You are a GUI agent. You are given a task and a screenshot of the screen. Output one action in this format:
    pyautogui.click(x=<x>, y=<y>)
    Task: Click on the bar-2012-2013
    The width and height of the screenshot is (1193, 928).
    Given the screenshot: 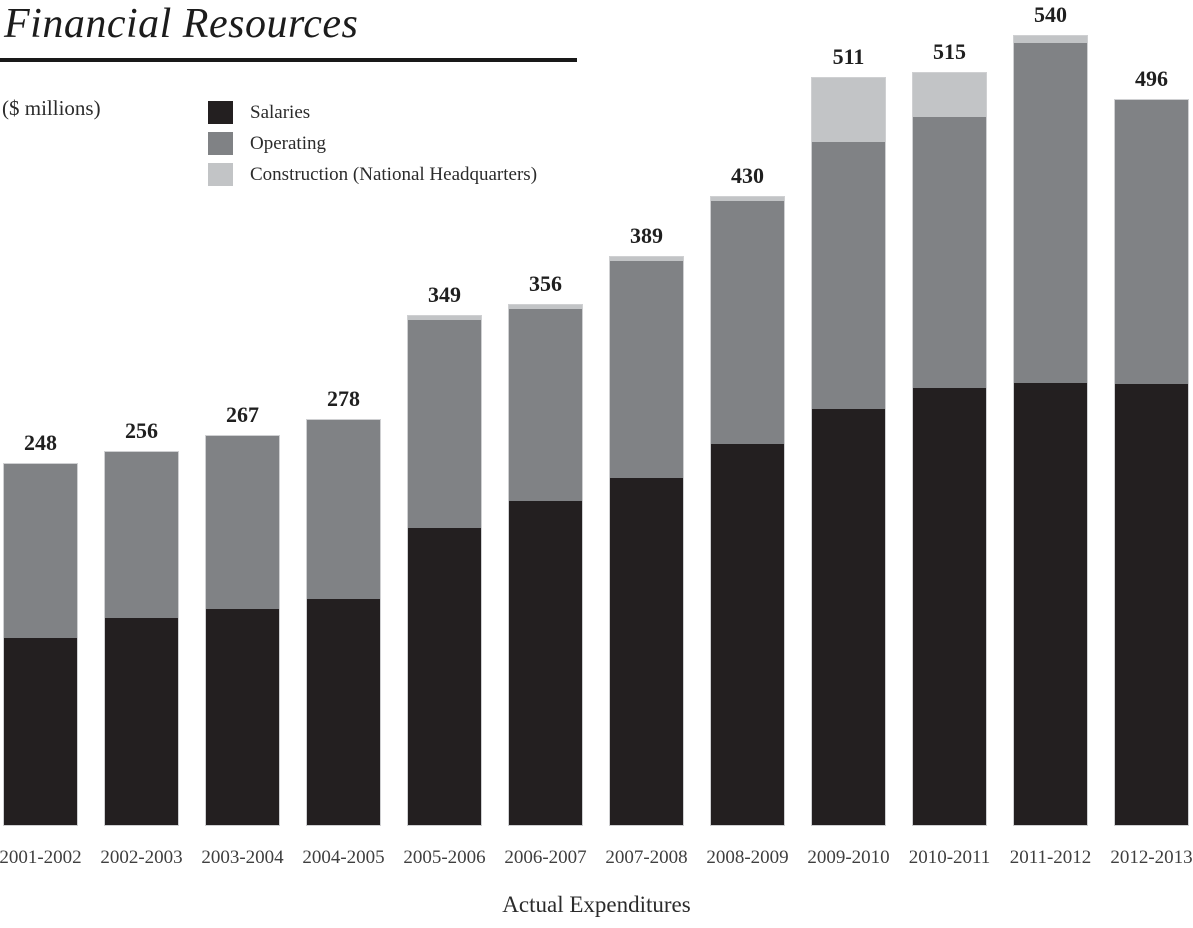 What is the action you would take?
    pyautogui.click(x=1151, y=462)
    